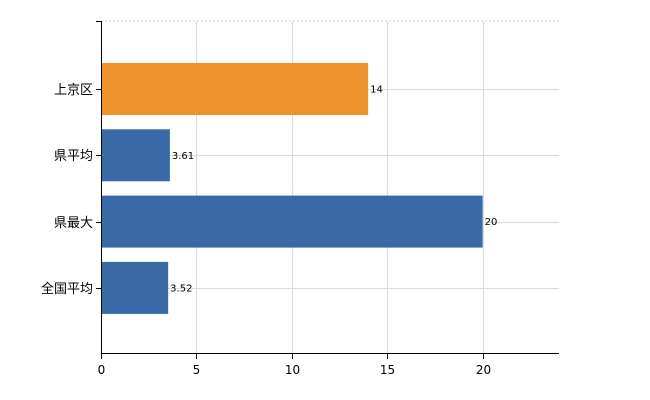 The image size is (650, 400). I want to click on category-label-3: 全国平均, so click(67, 289).